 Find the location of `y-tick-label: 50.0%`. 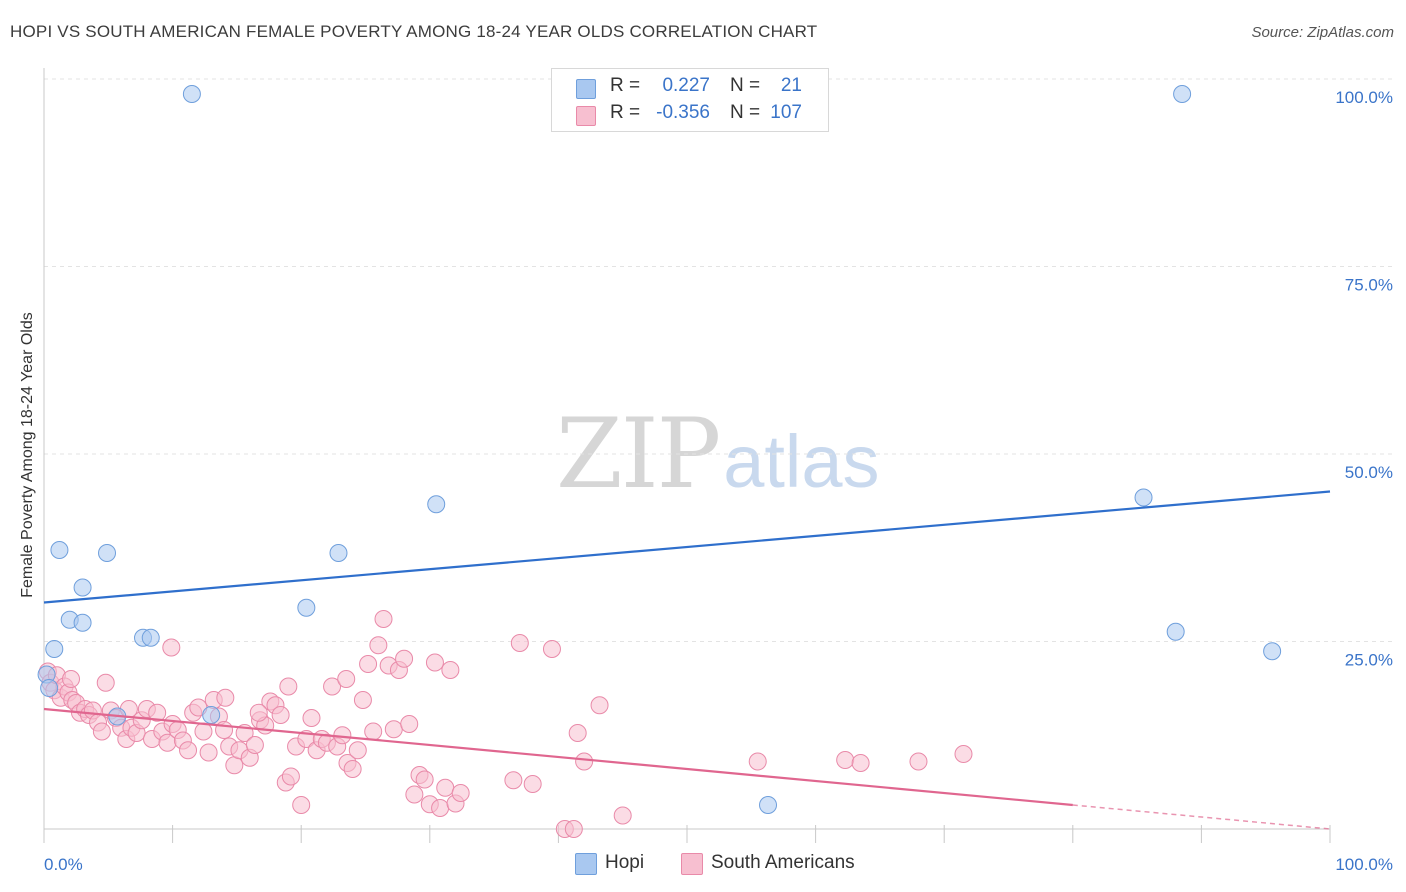

y-tick-label: 50.0% is located at coordinates (1369, 472).